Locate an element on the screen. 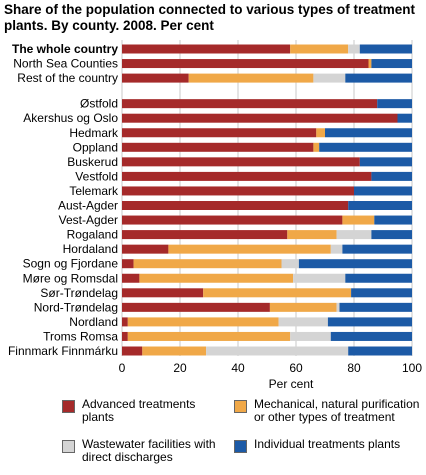 The height and width of the screenshot is (475, 426). legend-item-individual: Individual treatments plants is located at coordinates (319, 445).